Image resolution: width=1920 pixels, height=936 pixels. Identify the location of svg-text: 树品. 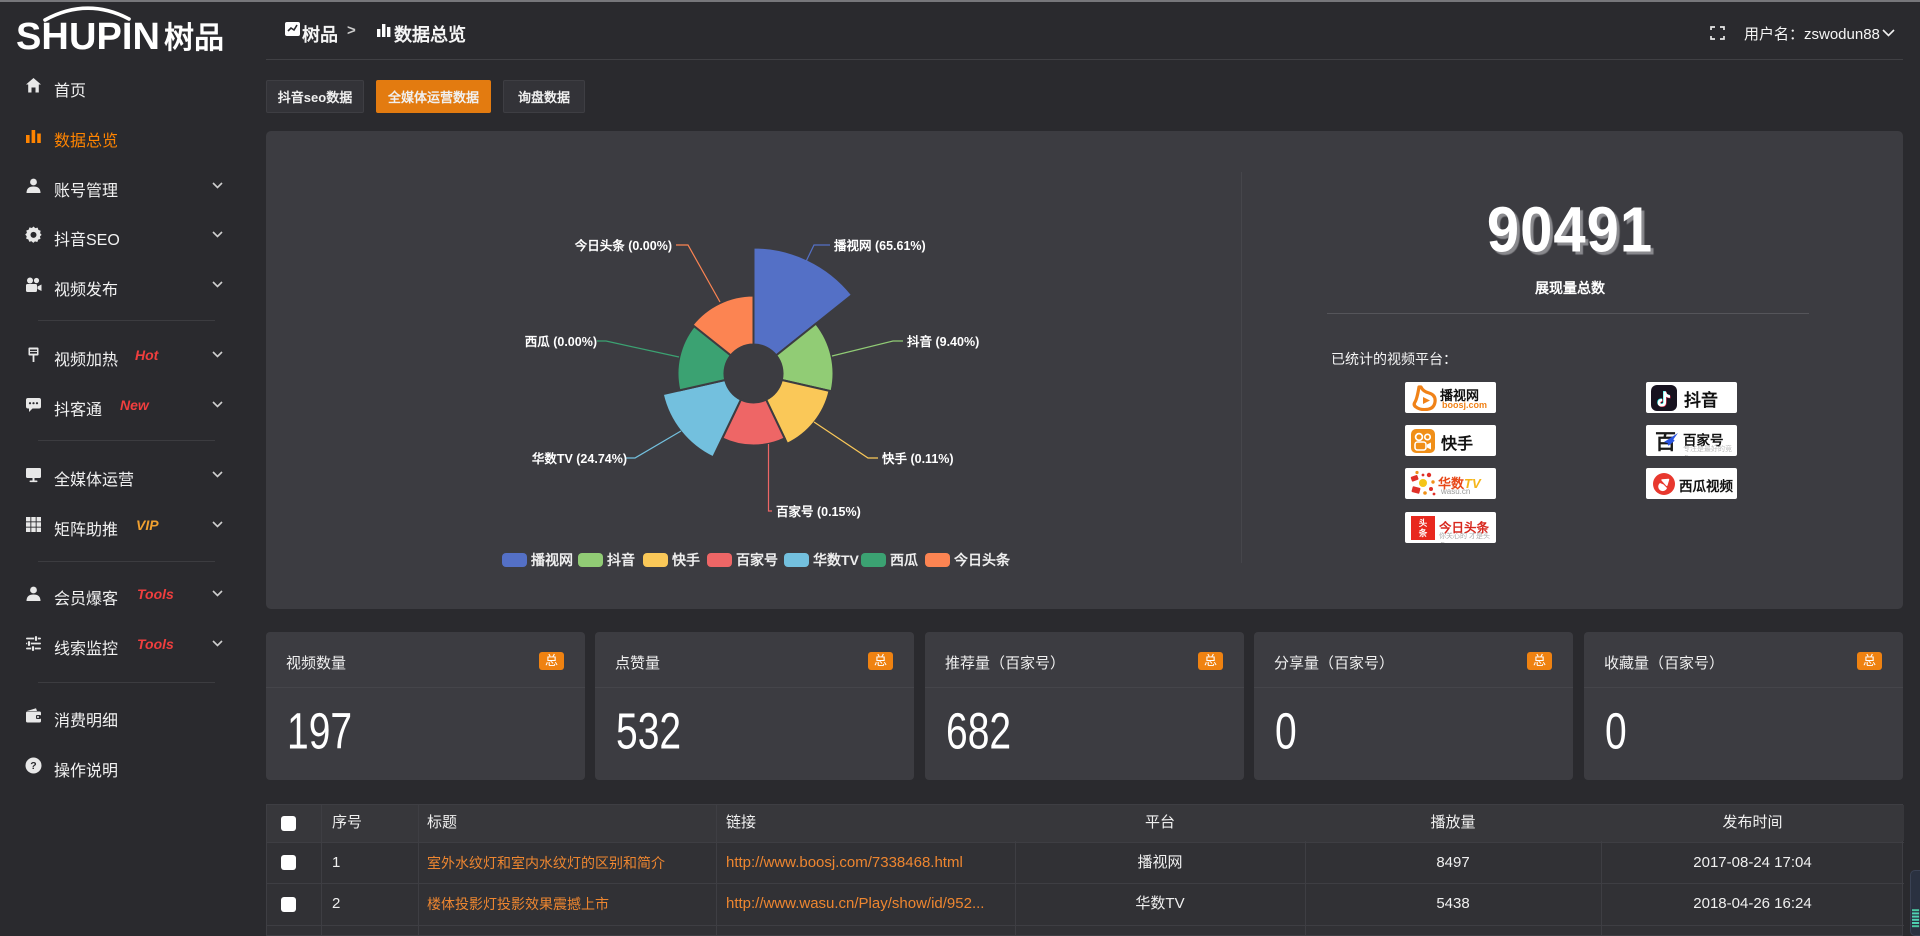
(194, 37).